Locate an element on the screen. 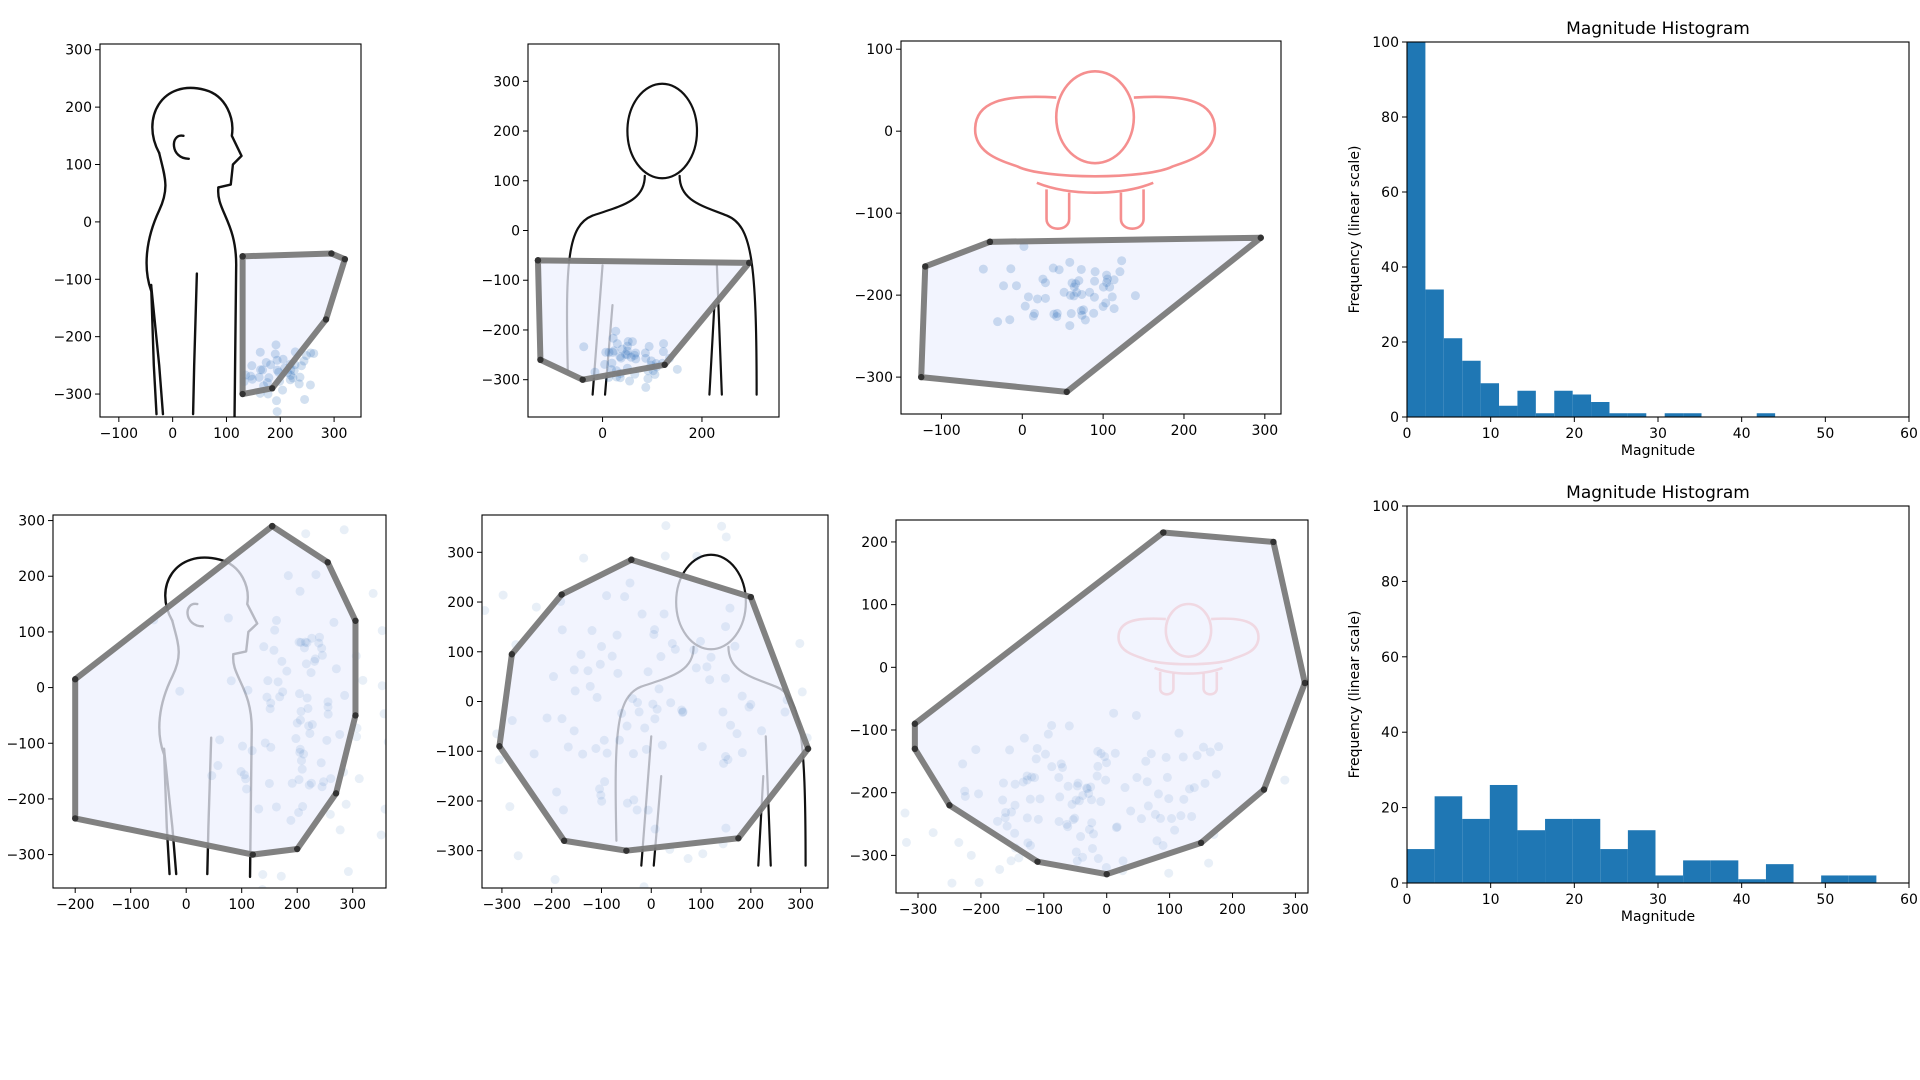 Image resolution: width=1920 pixels, height=1080 pixels. y-tick-label: 0 is located at coordinates (469, 703).